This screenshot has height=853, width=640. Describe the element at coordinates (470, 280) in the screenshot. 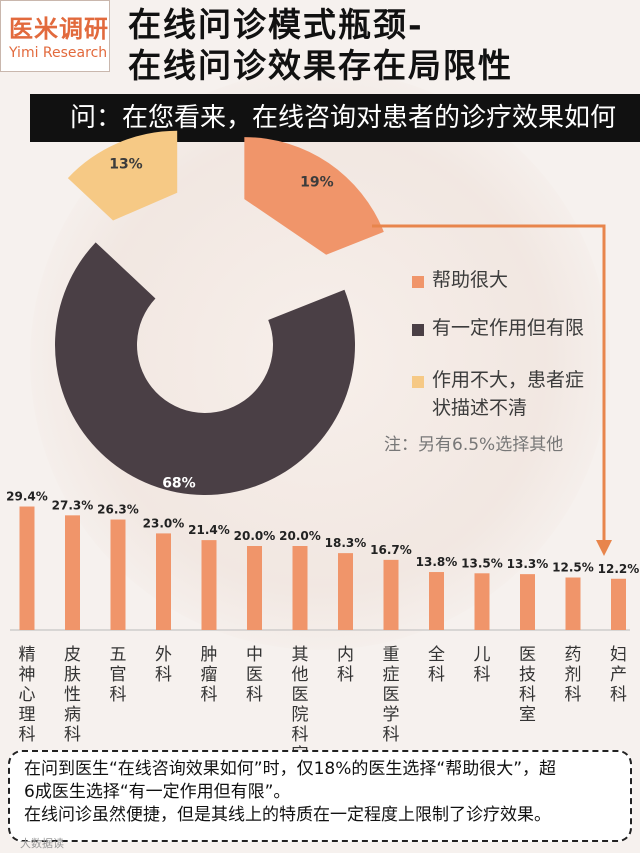

I see `legend-item-1: 帮助很大` at that location.